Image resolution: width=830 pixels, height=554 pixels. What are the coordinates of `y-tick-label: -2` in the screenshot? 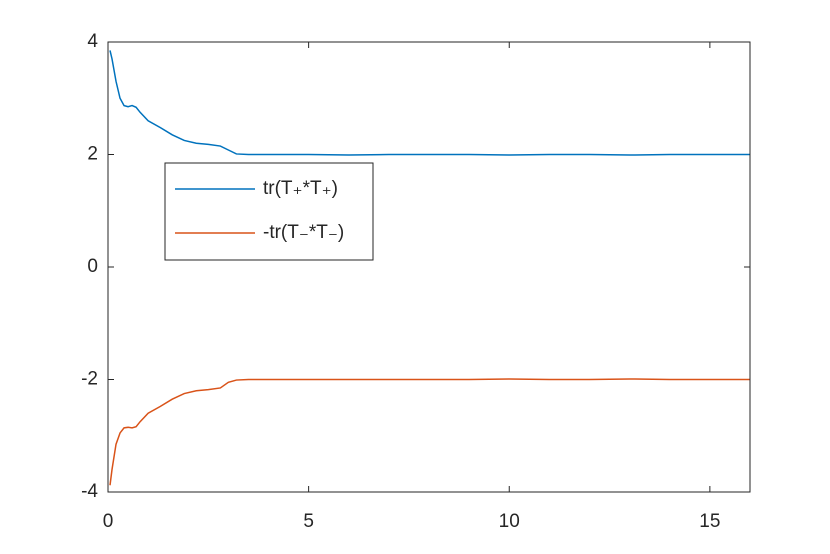 It's located at (89, 379).